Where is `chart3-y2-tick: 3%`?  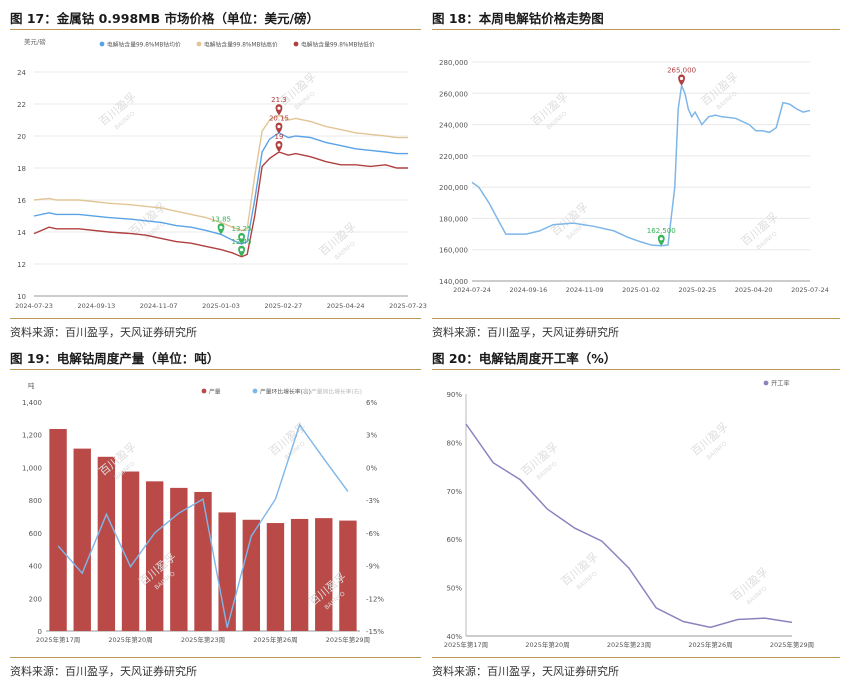
chart3-y2-tick: 3% is located at coordinates (371, 436).